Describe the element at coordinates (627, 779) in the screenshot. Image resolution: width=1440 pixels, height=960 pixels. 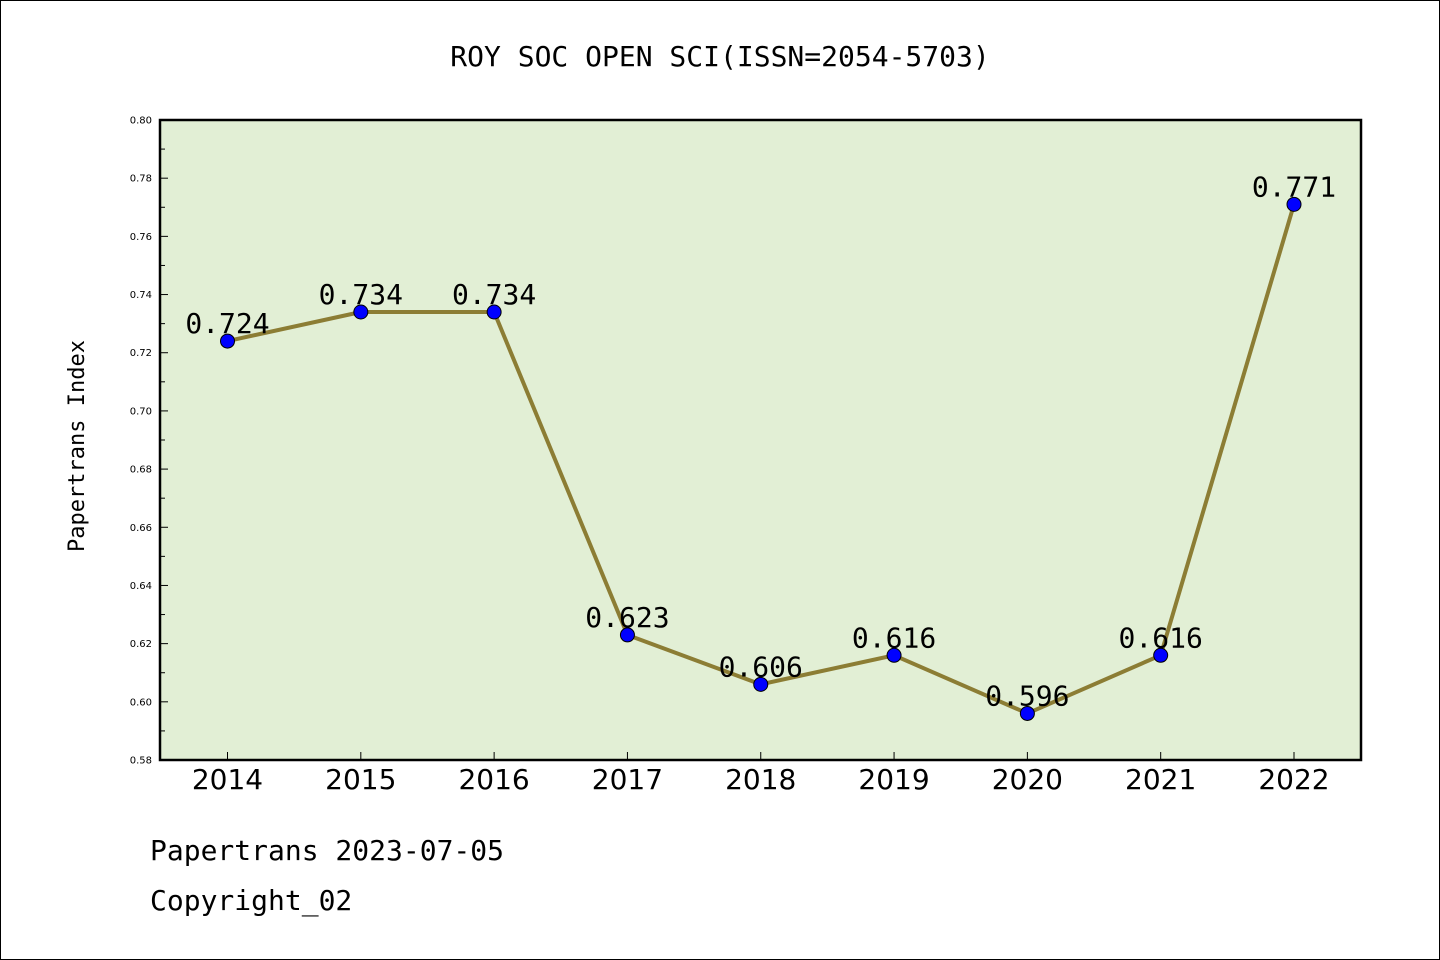
I see `x-tick-label: 2017` at that location.